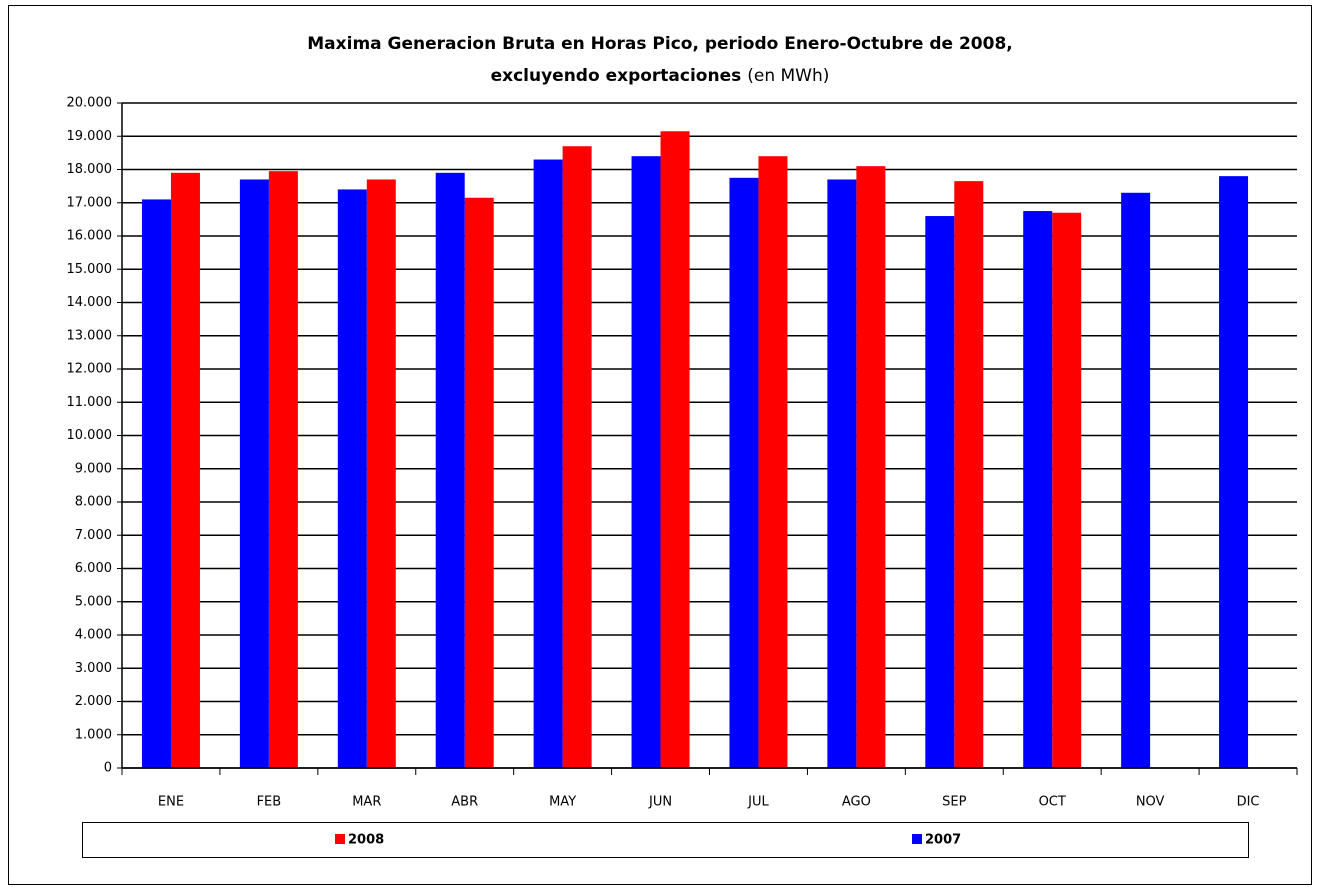 The image size is (1320, 890). What do you see at coordinates (90, 202) in the screenshot?
I see `y-tick-label: 17.000` at bounding box center [90, 202].